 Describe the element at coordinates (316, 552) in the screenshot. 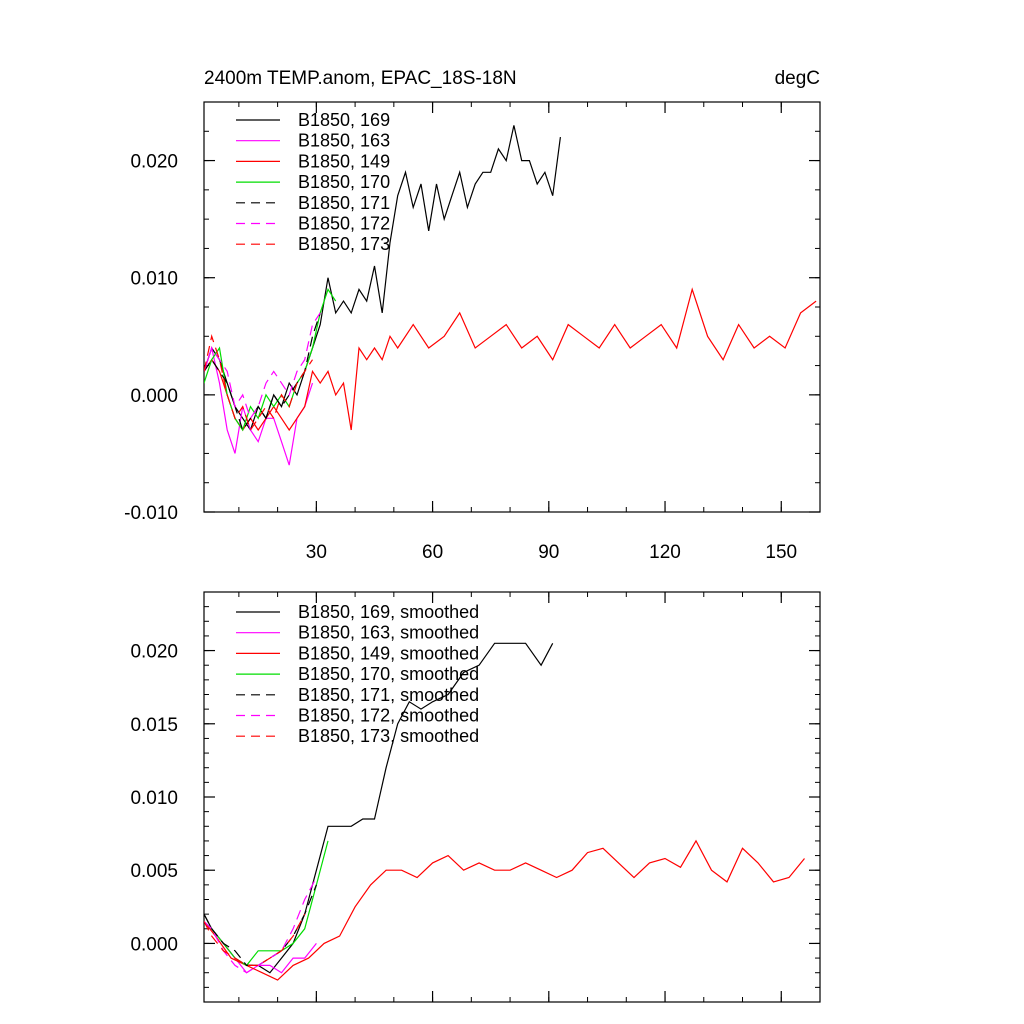

I see `x-tick-label: 30` at that location.